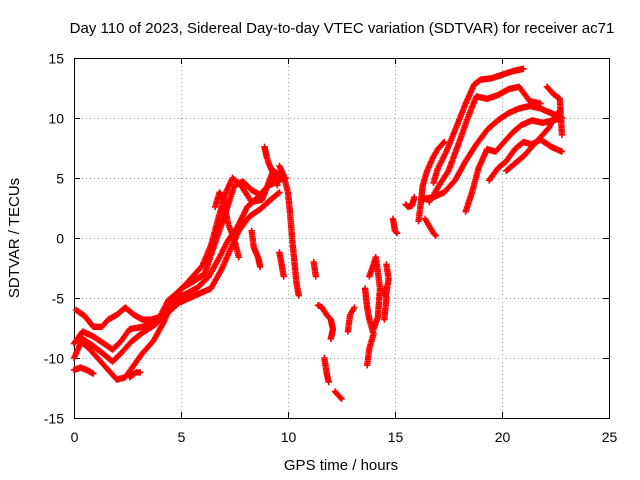  I want to click on y-tick-label: 15, so click(56, 59).